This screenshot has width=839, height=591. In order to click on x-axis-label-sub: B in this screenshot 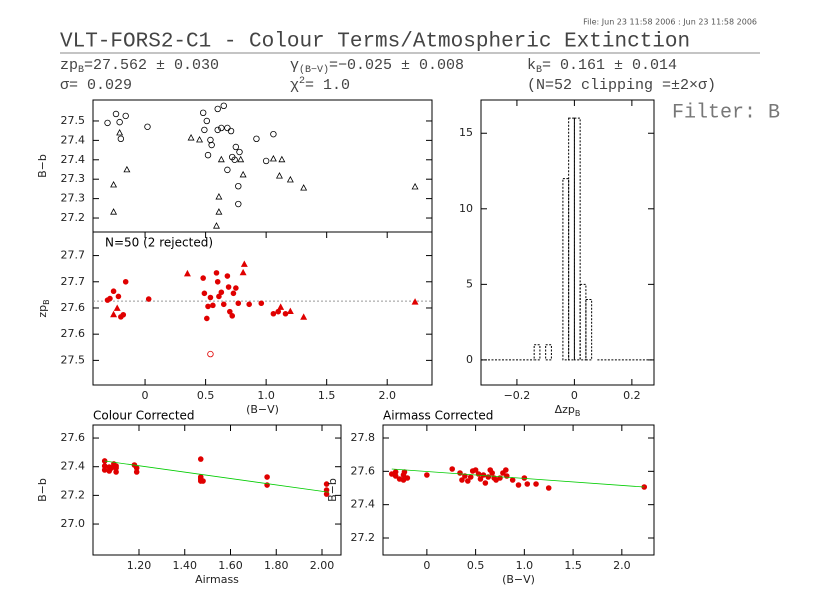, I will do `click(578, 413)`.